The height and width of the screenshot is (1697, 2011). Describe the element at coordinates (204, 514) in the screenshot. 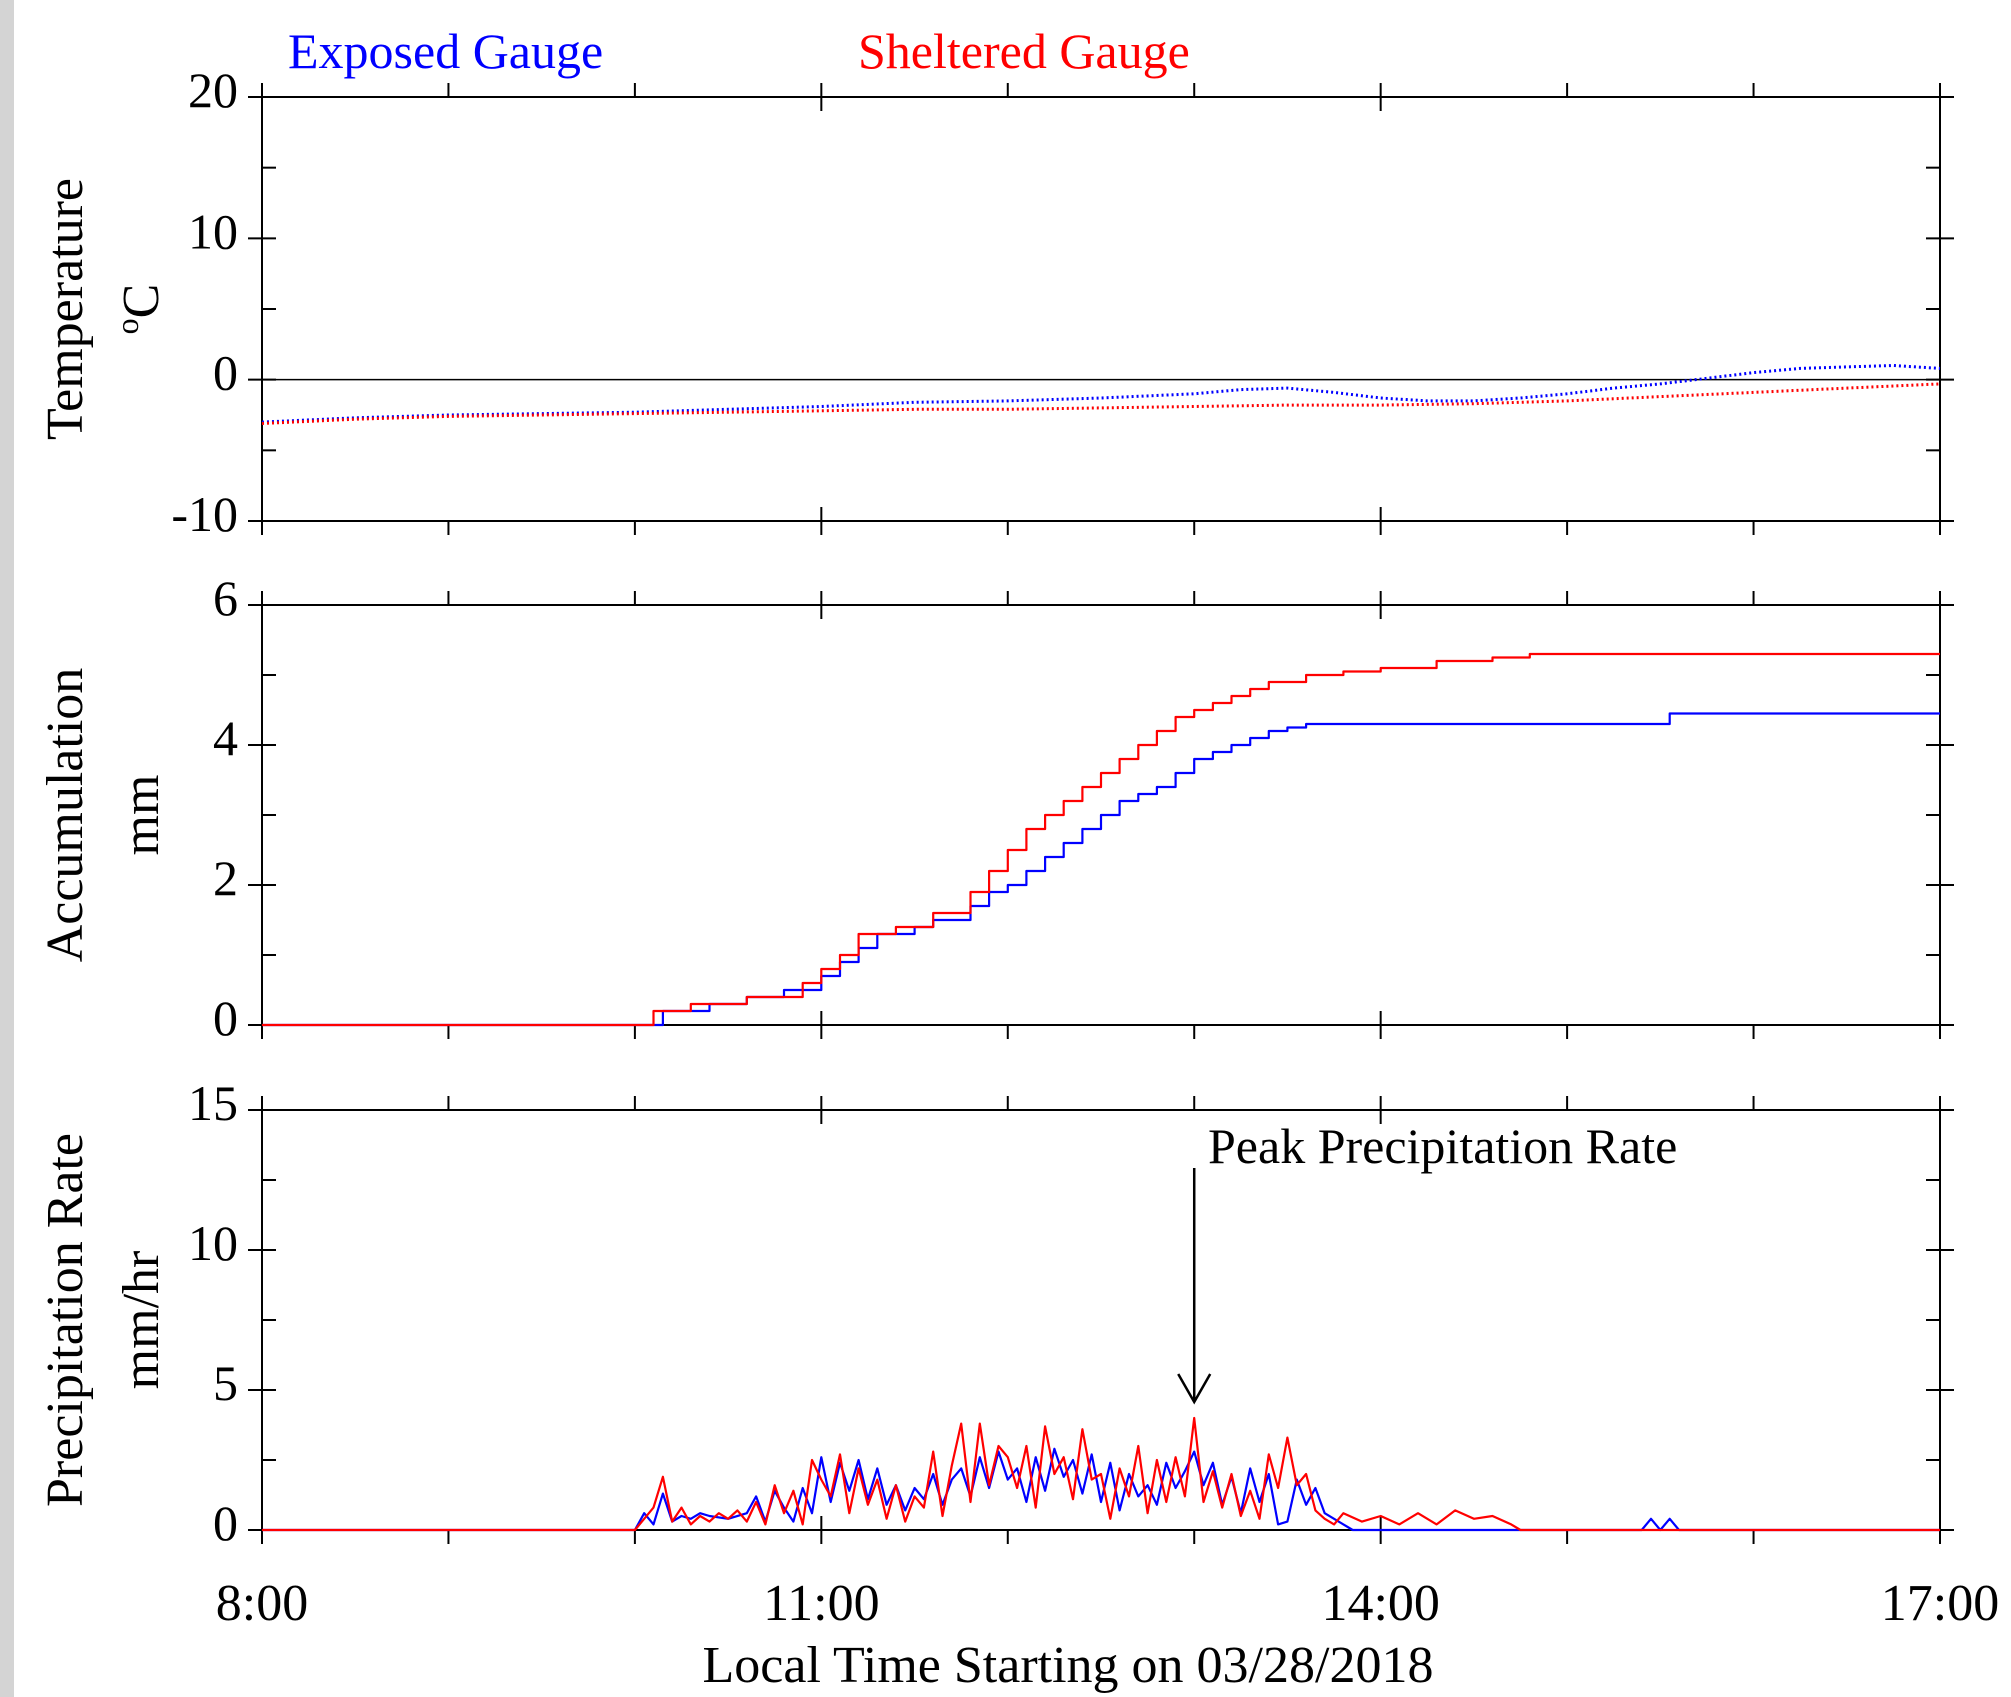

I see `temp-ytick-label: -10` at that location.